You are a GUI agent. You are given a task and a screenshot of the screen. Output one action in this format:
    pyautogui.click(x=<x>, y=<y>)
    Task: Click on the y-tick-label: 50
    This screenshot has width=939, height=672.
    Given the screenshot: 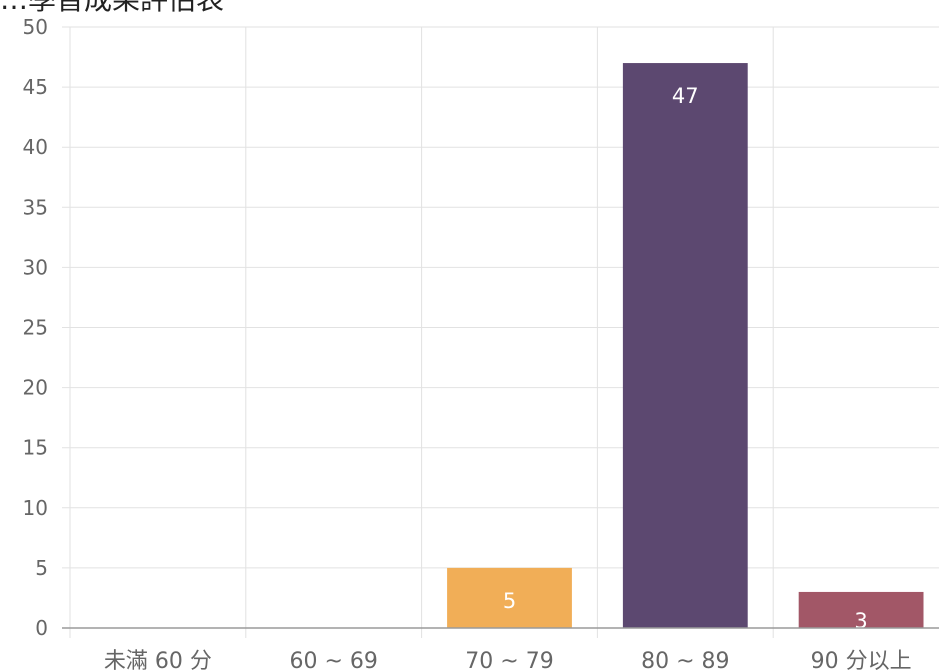 What is the action you would take?
    pyautogui.click(x=35, y=27)
    